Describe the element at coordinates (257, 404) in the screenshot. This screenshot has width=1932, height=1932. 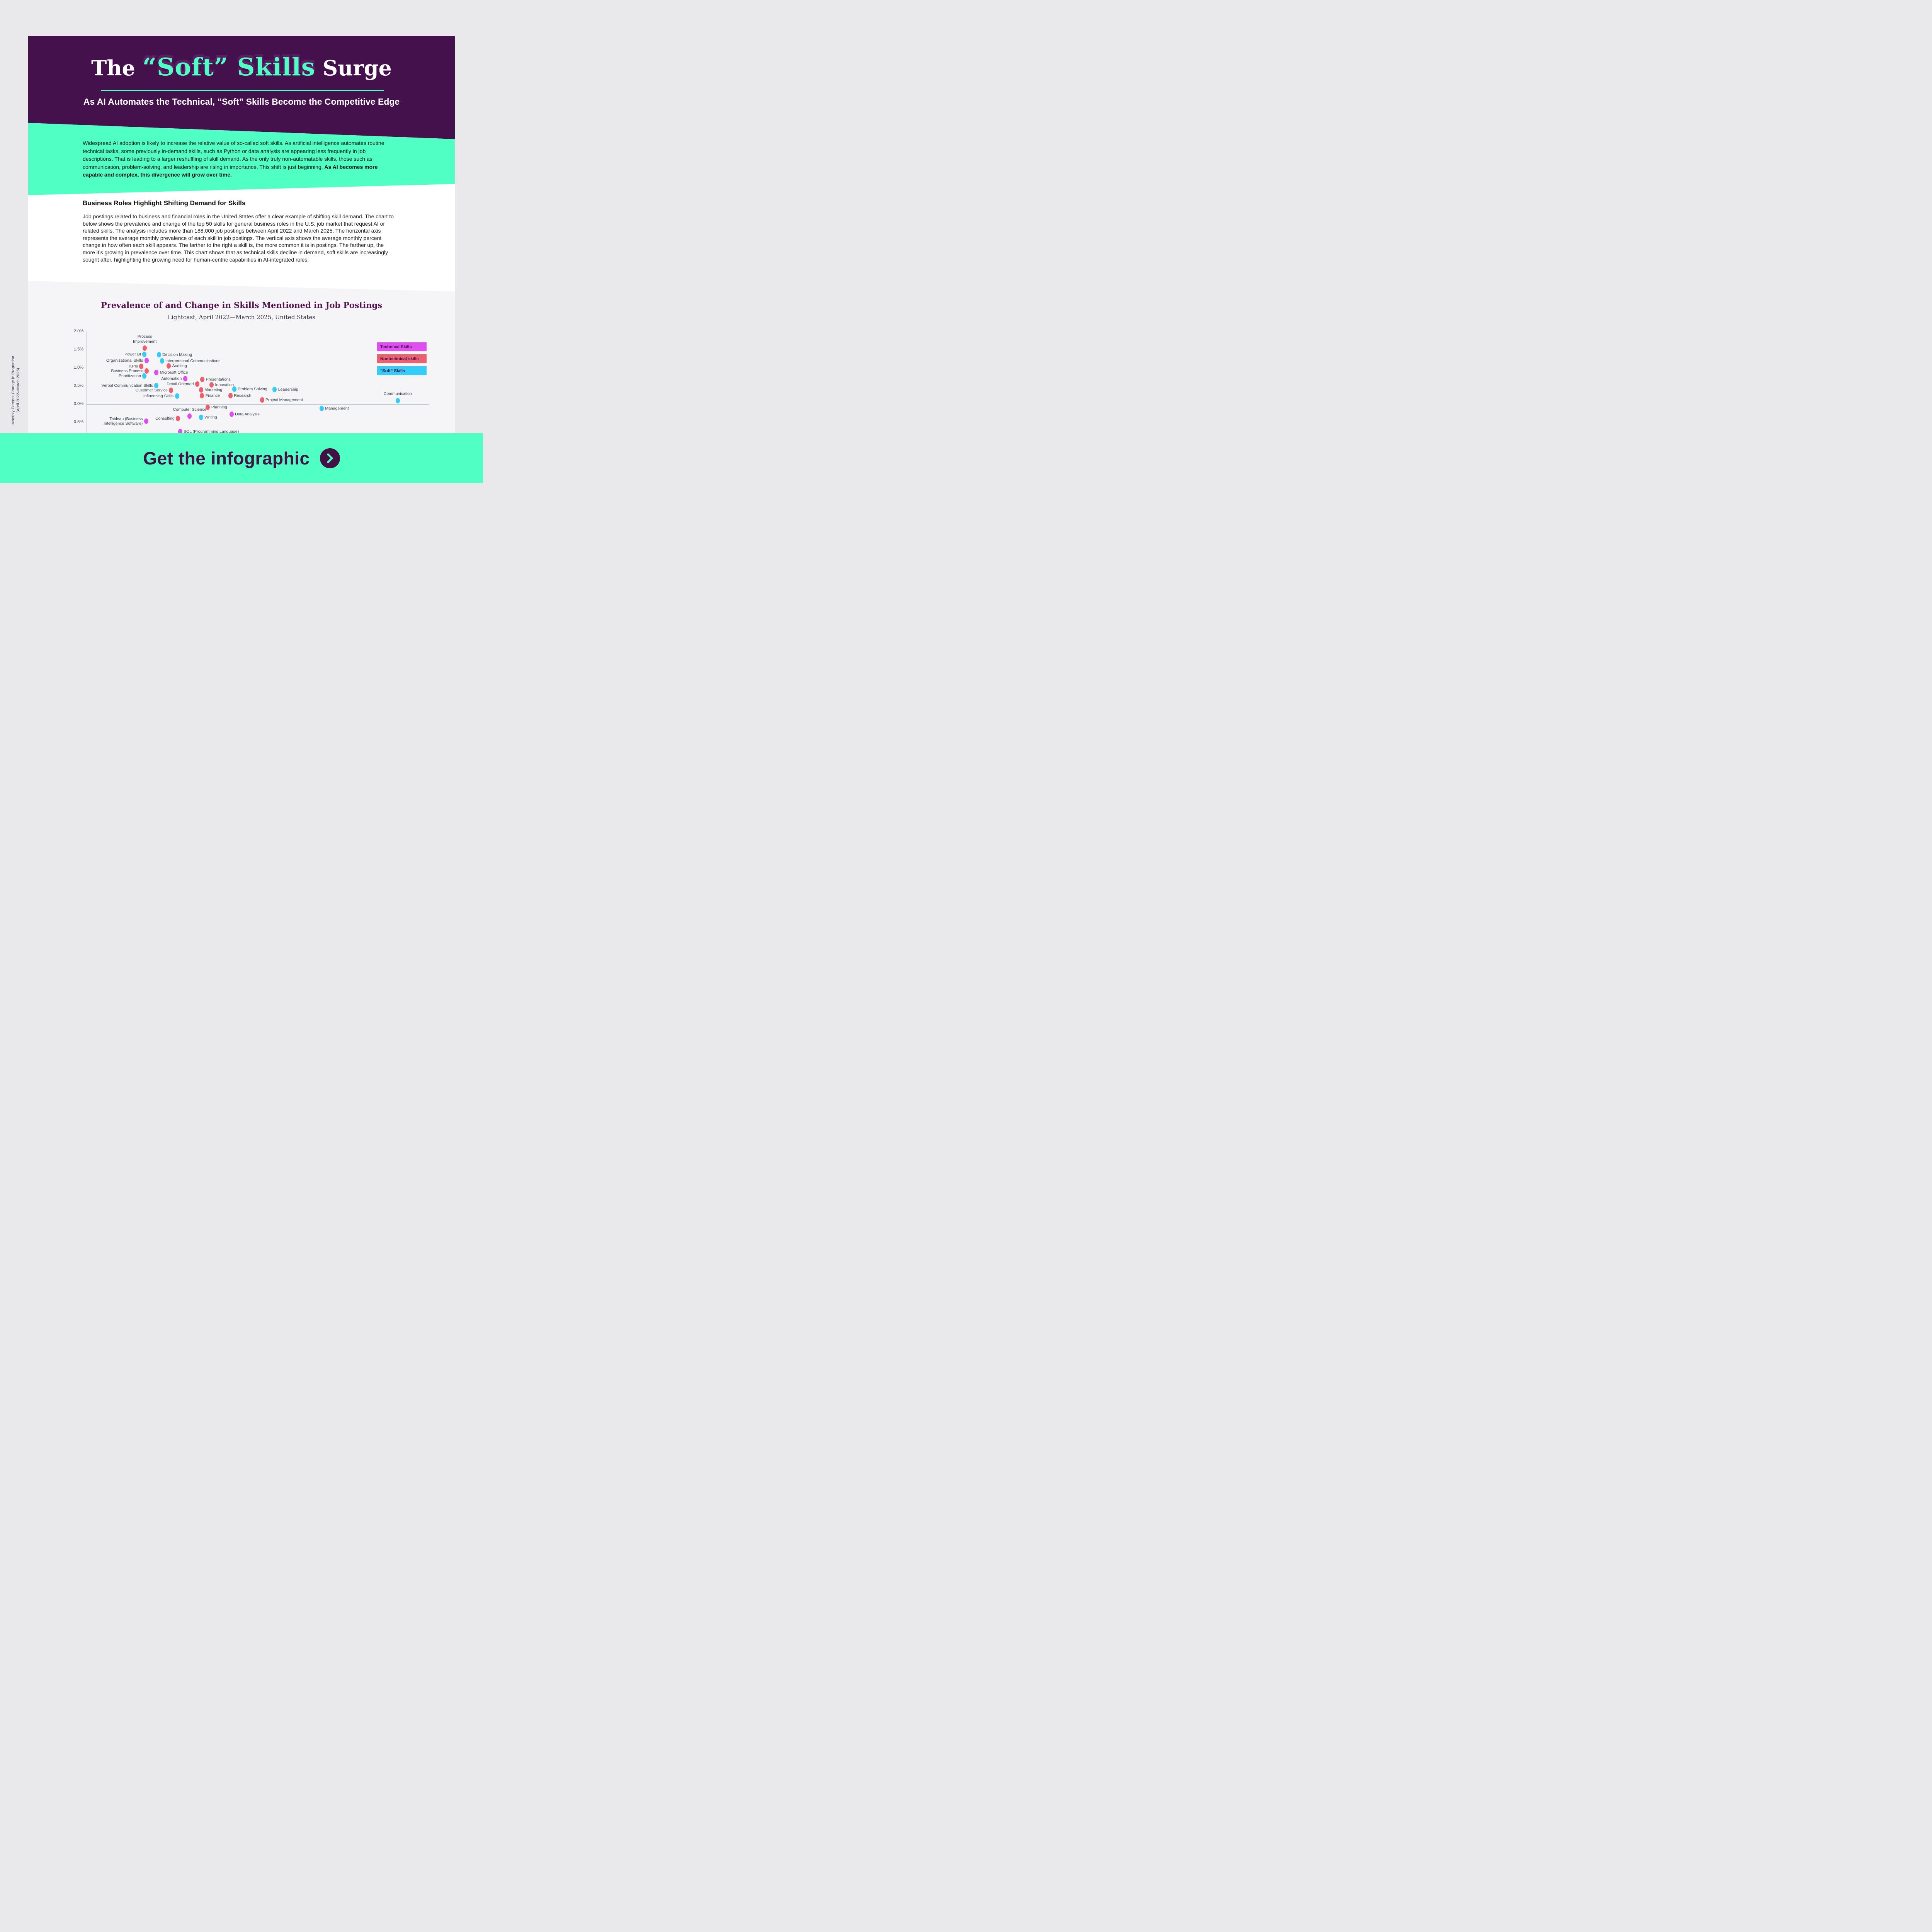
I see `zero-gridline` at that location.